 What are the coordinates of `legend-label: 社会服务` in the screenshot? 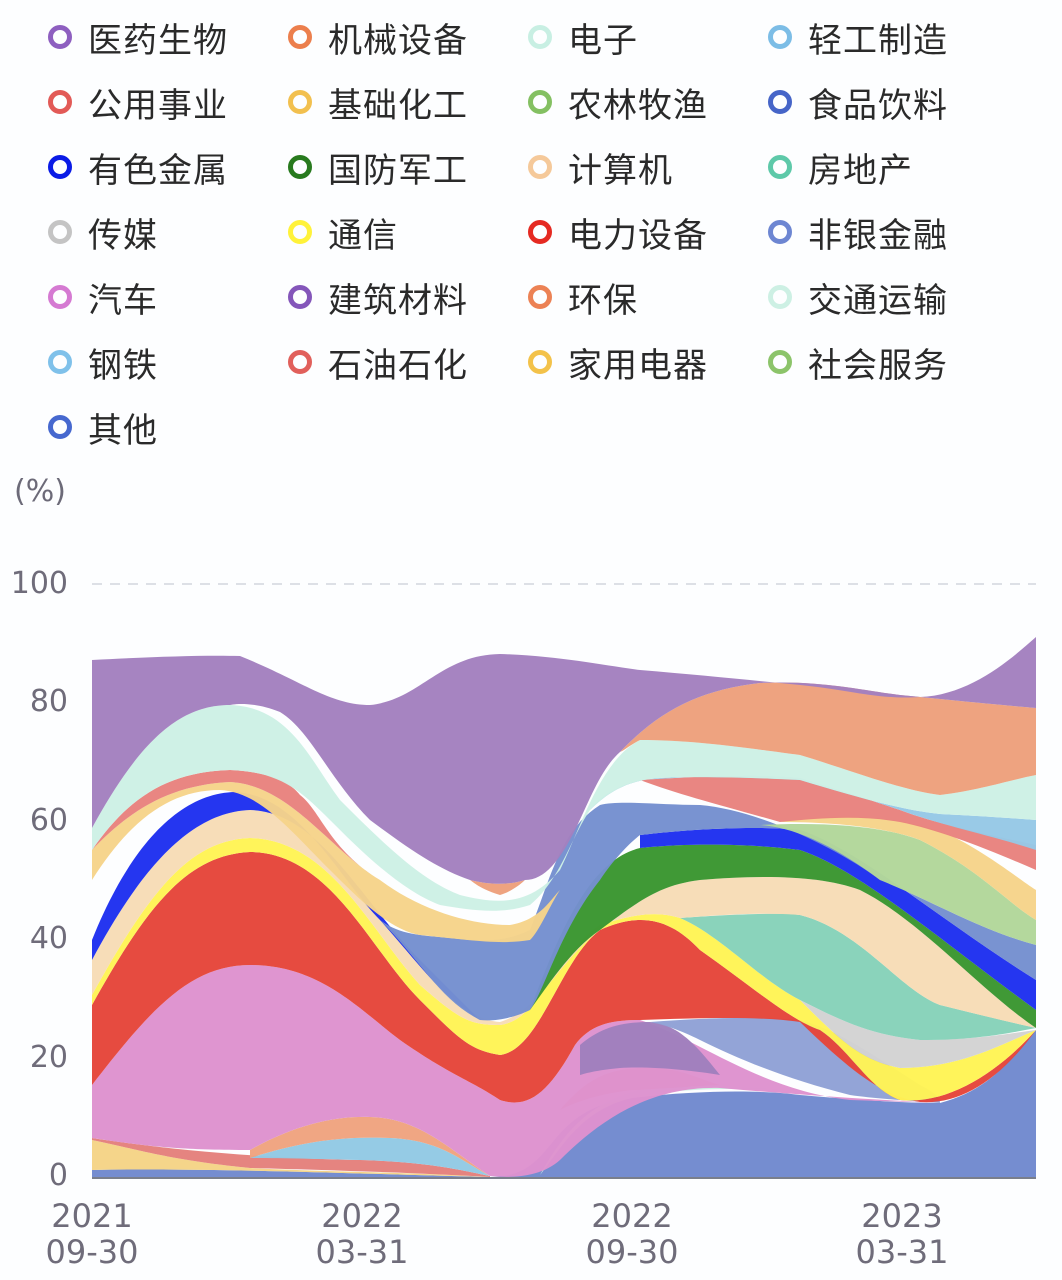 It's located at (878, 365).